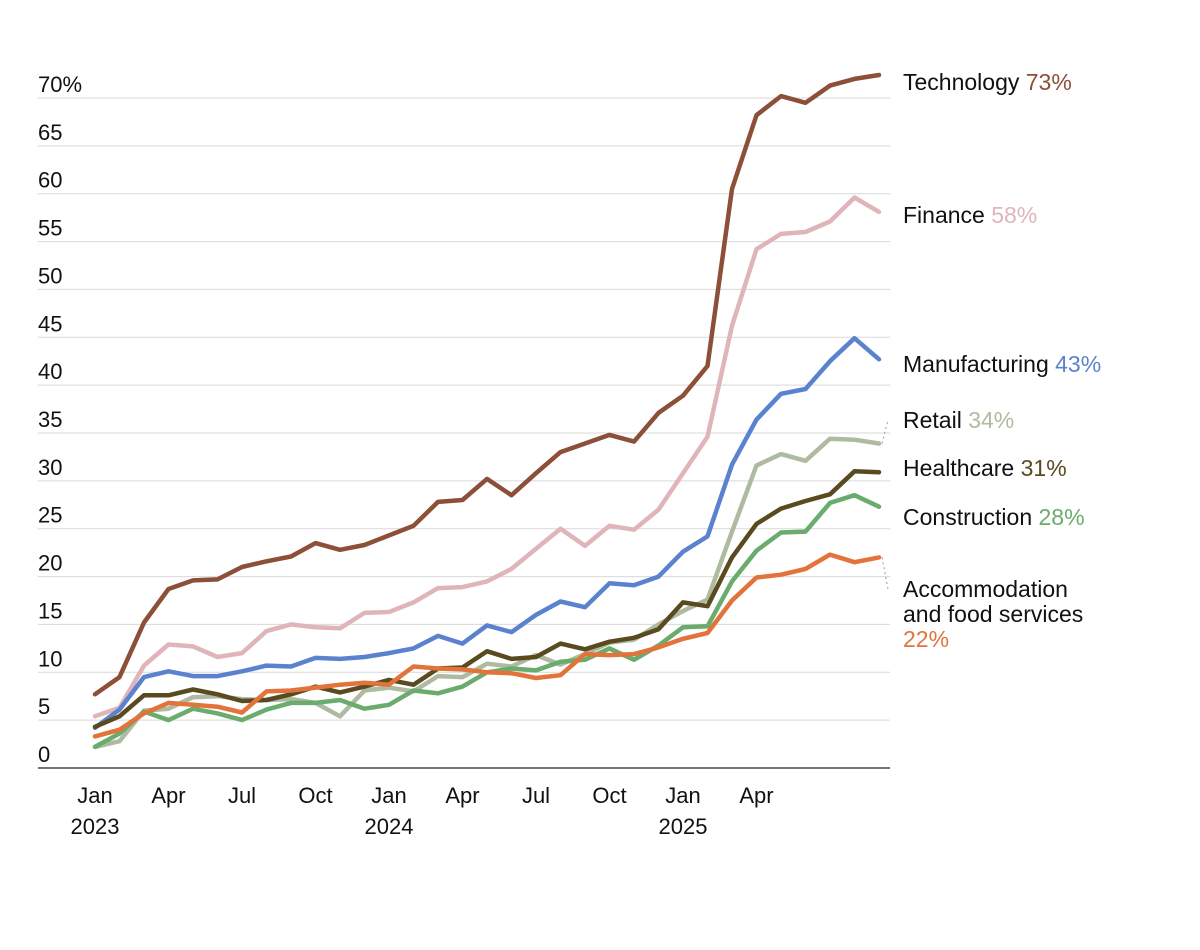 The height and width of the screenshot is (950, 1200). I want to click on y-tick-label: 65, so click(50, 132).